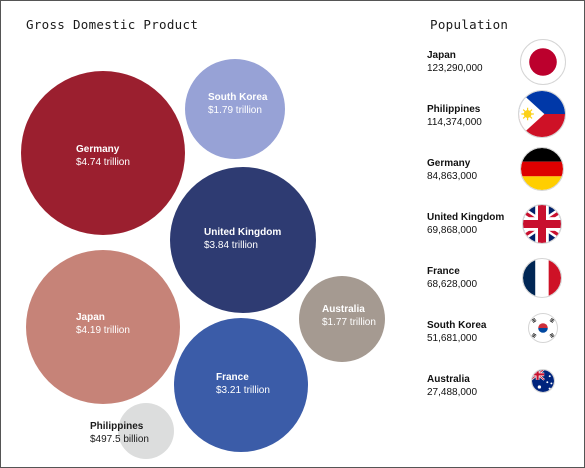 Image resolution: width=585 pixels, height=468 pixels. I want to click on bubble-germany: Germany $4.74 trillion, so click(103, 153).